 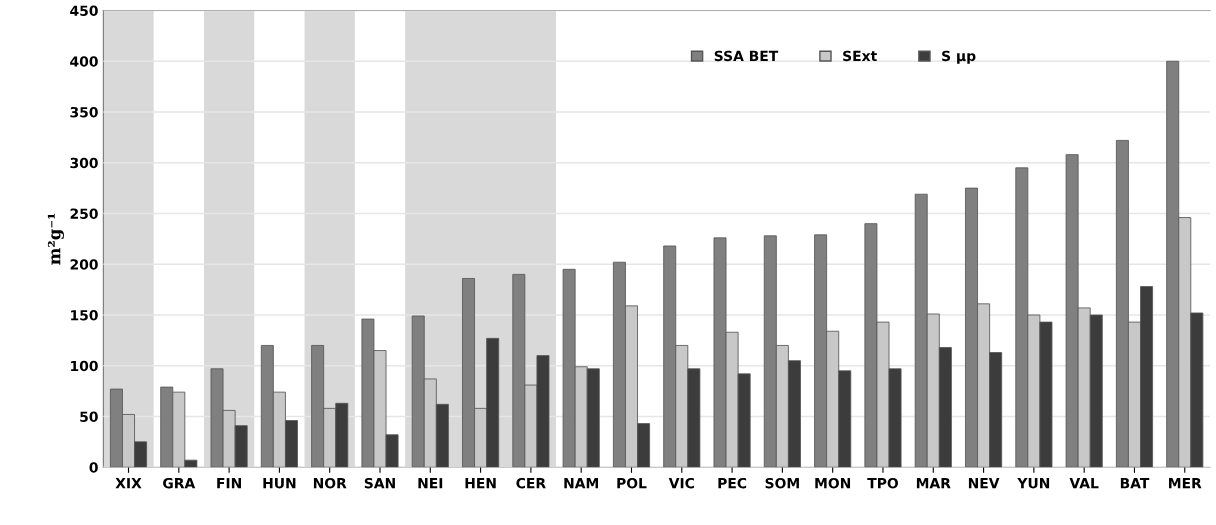 What do you see at coordinates (1135, 483) in the screenshot?
I see `x-tick-label: BAT` at bounding box center [1135, 483].